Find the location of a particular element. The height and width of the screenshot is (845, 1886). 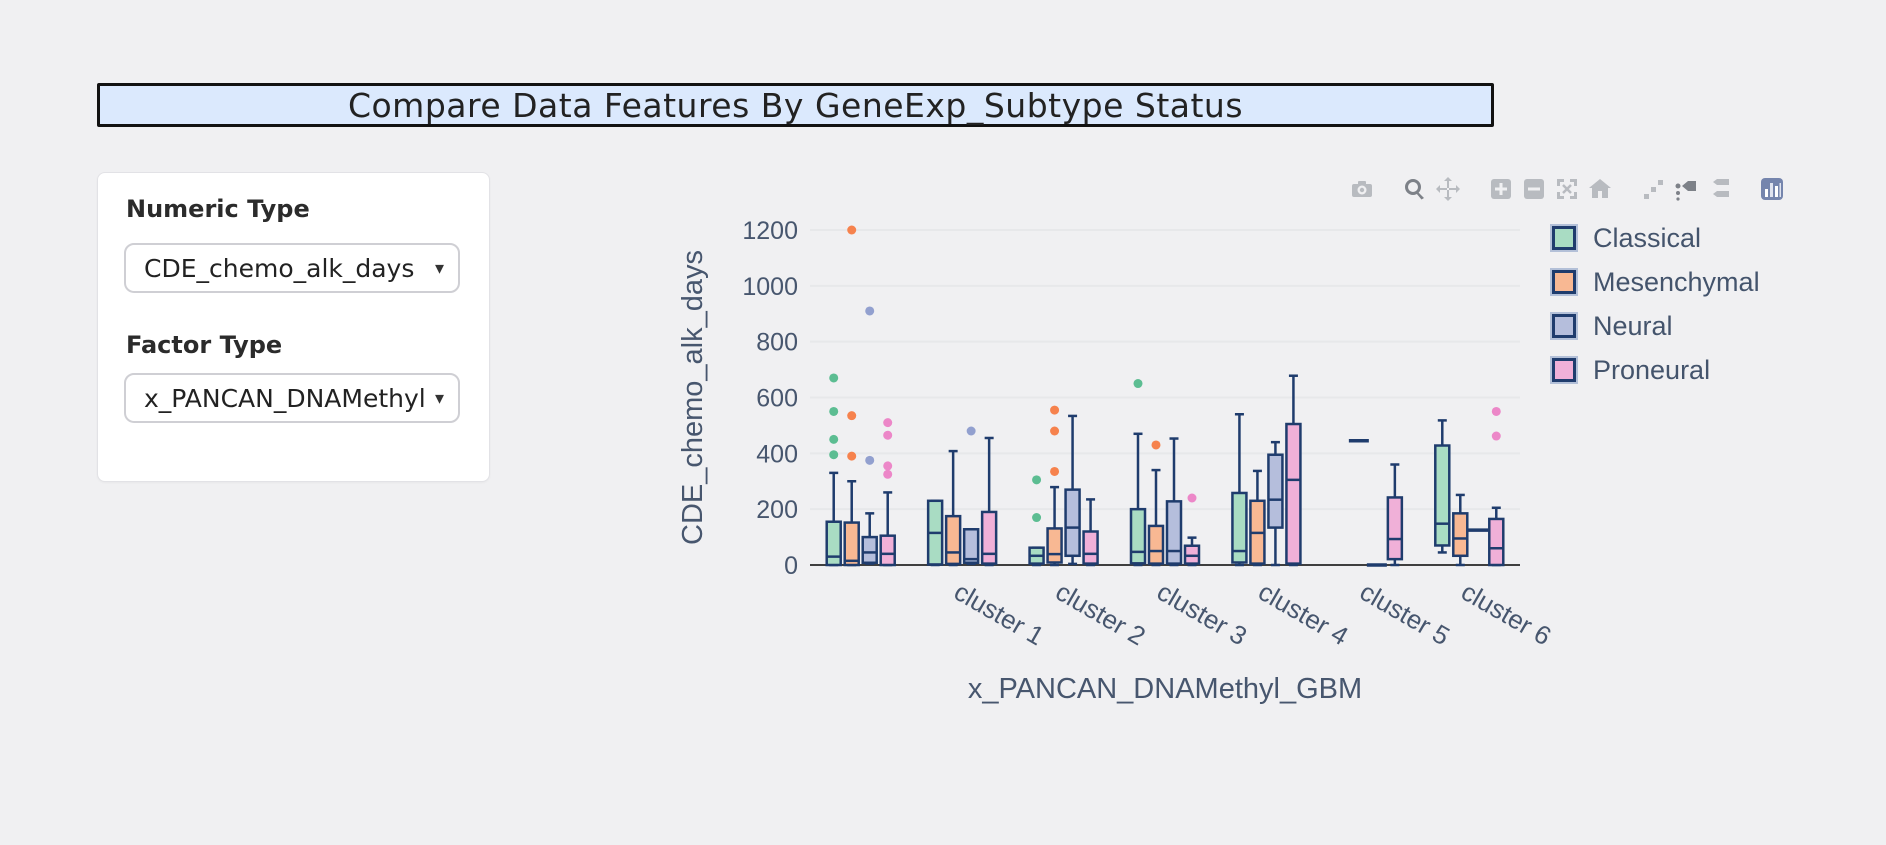

legend-item-proneural: Proneural is located at coordinates (1655, 370).